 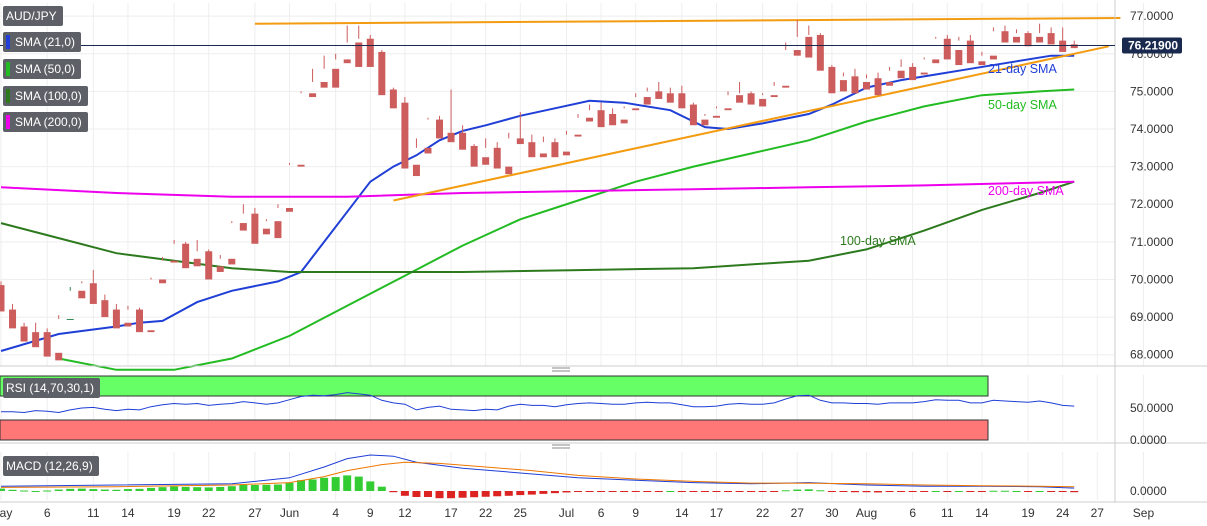 I want to click on sma-annotation-label: 50-day SMA, so click(x=1022, y=105).